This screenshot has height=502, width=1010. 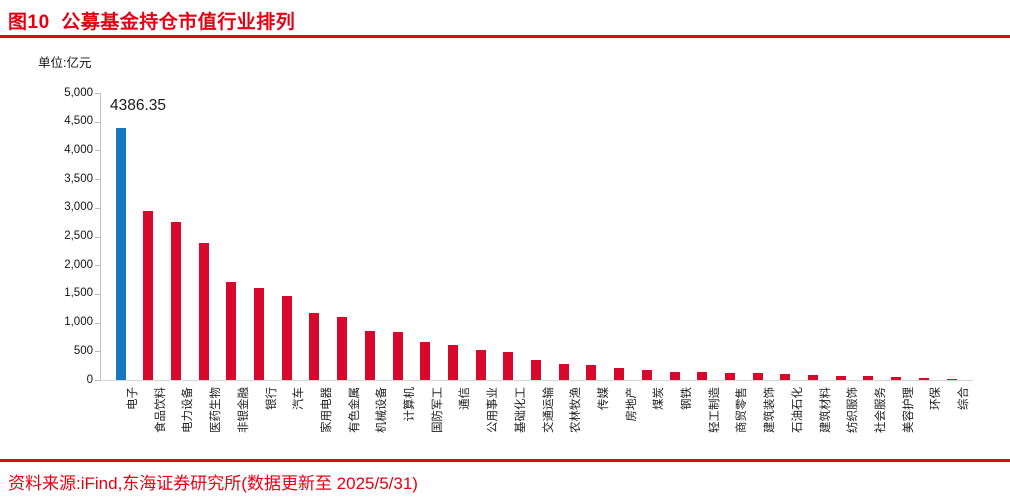 What do you see at coordinates (369, 355) in the screenshot?
I see `bar-机械设备` at bounding box center [369, 355].